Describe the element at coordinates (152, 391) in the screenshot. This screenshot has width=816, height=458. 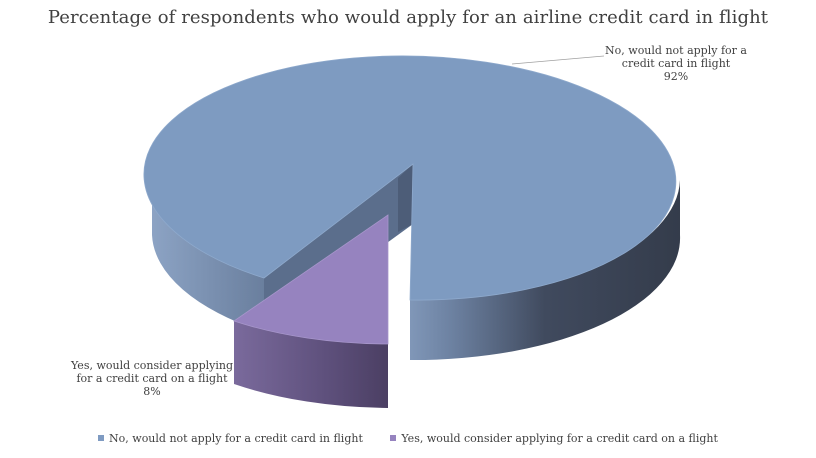
I see `data-label-yes-value: 8%` at that location.